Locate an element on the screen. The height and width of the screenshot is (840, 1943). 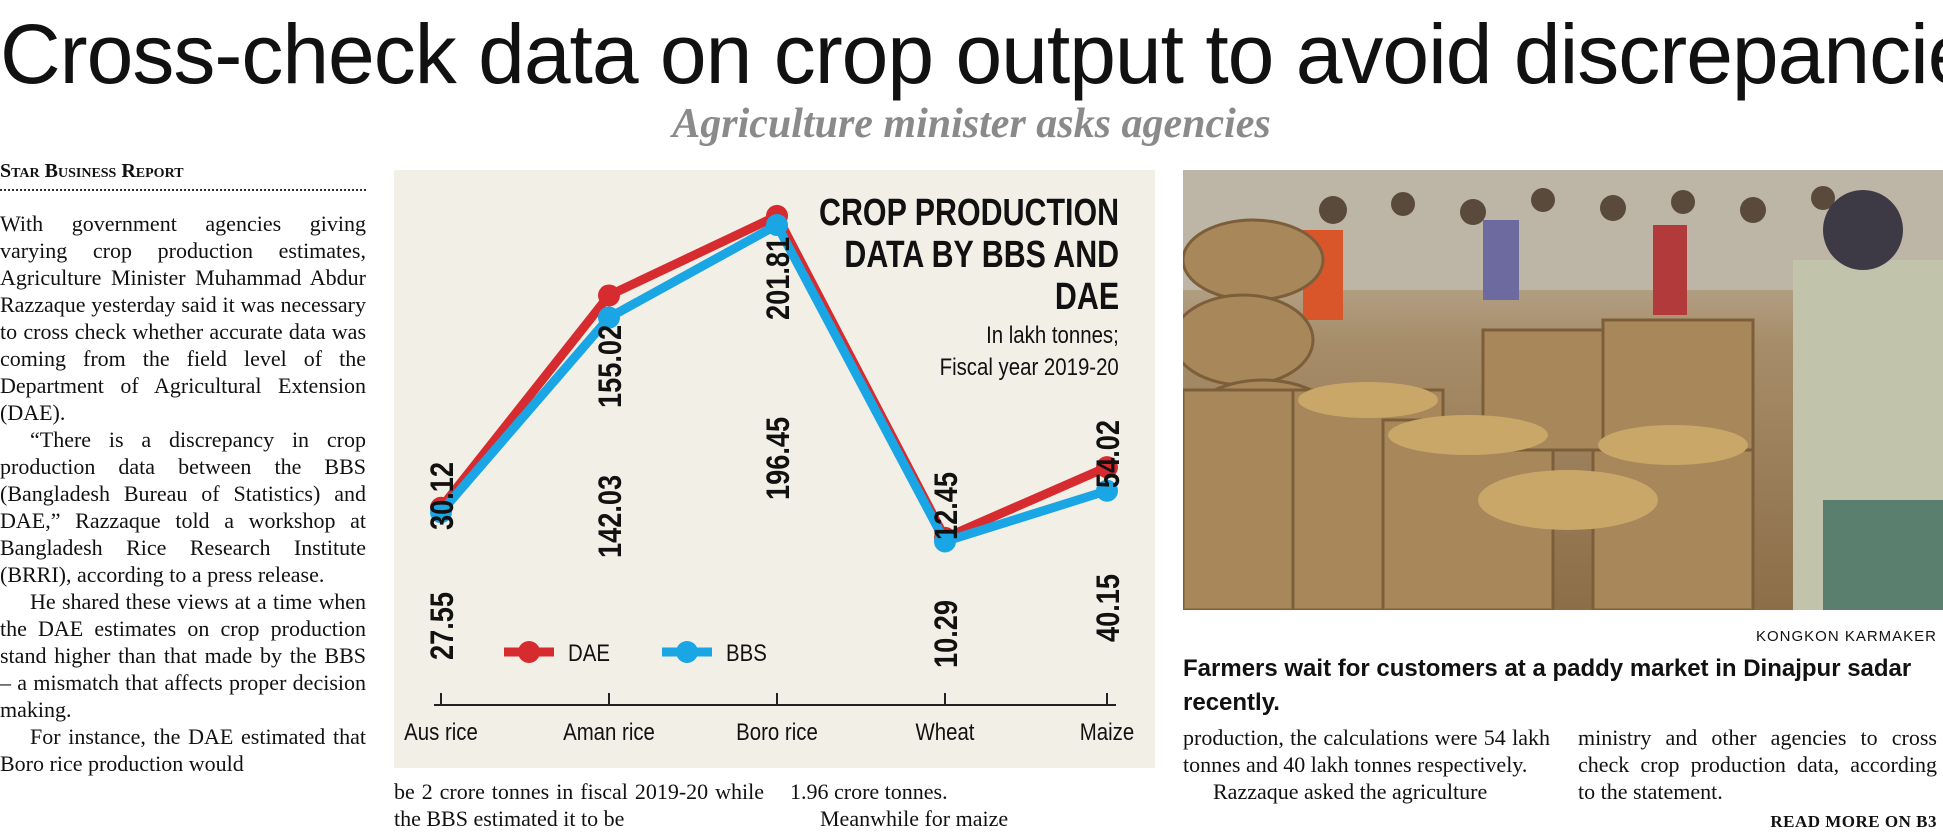
read-more-link: READ MORE ON B3 is located at coordinates (1853, 821).